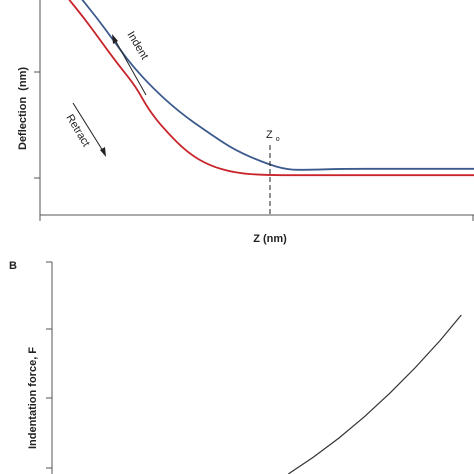 Image resolution: width=474 pixels, height=474 pixels. I want to click on retract-arrow, so click(88, 127).